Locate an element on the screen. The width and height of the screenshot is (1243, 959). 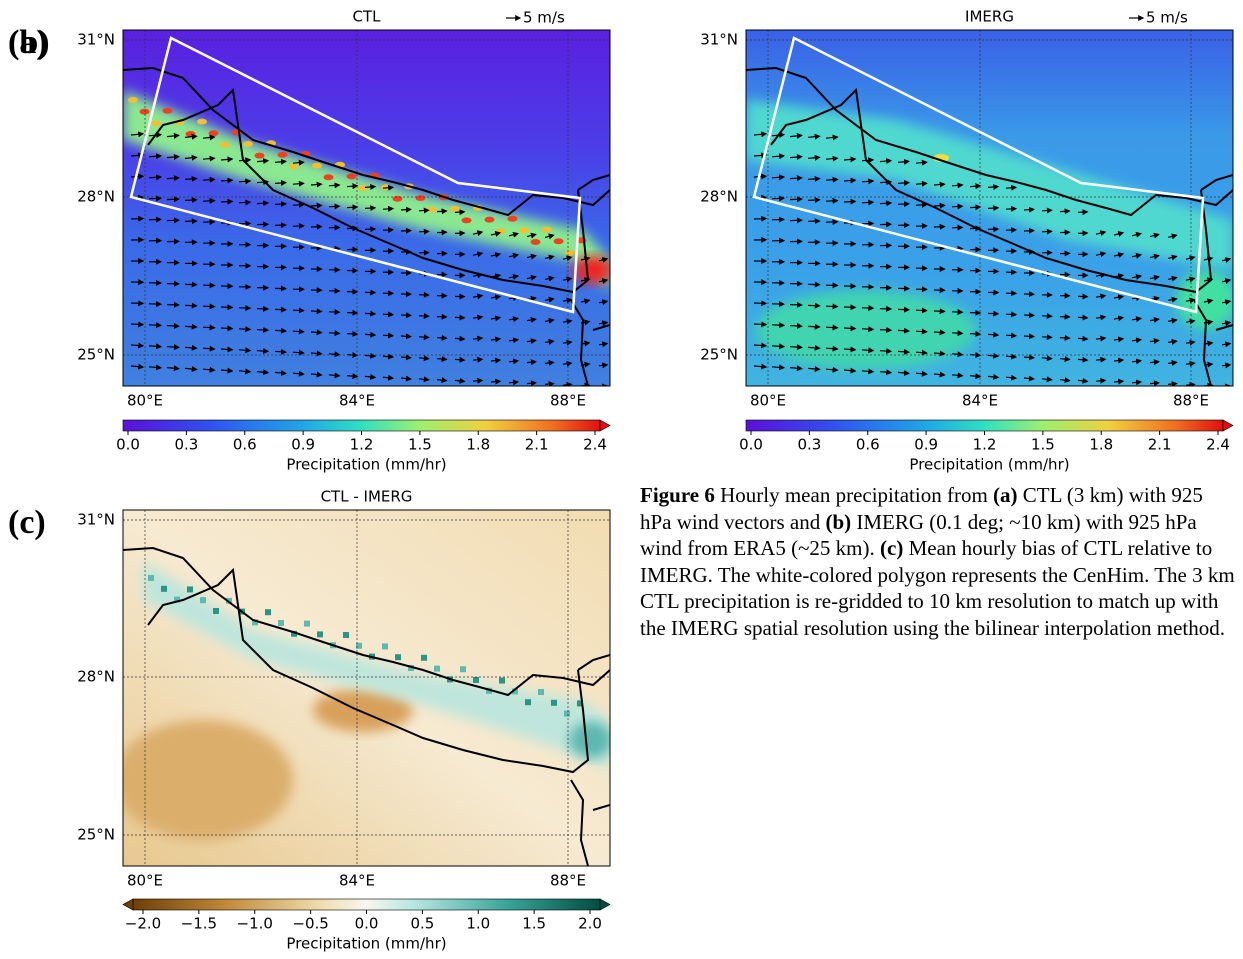
cenhim-polygon is located at coordinates (978, 175).